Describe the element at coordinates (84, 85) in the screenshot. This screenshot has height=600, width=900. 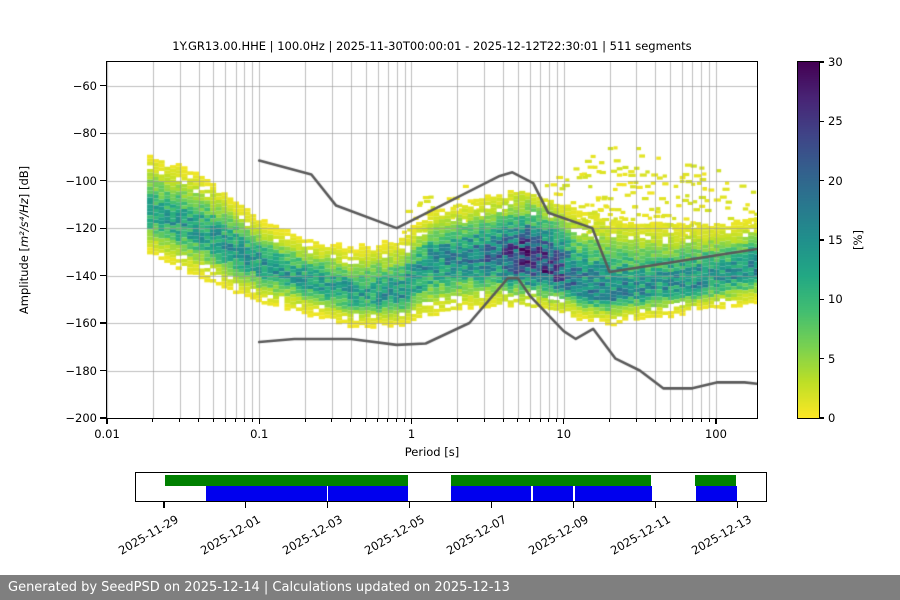
I see `y-tick-label: −60` at that location.